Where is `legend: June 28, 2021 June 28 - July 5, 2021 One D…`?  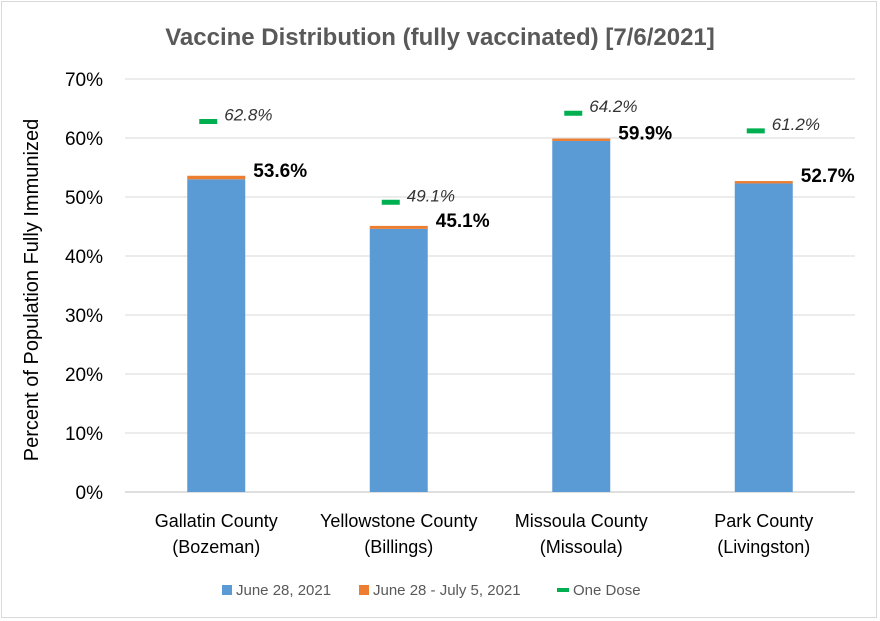 legend: June 28, 2021 June 28 - July 5, 2021 One D… is located at coordinates (431, 590).